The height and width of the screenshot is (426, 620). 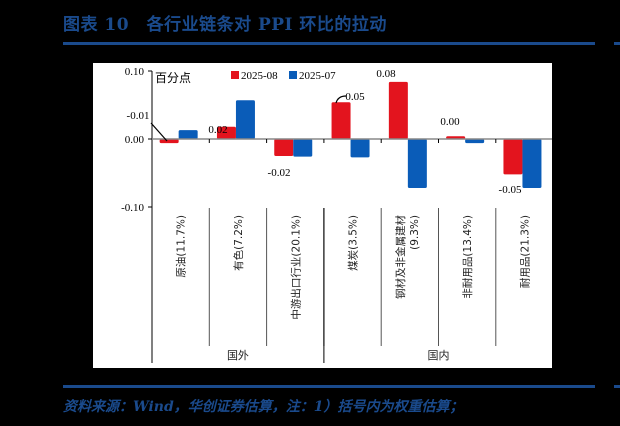 What do you see at coordinates (524, 251) in the screenshot?
I see `category-label: 耐用品(21.3%)` at bounding box center [524, 251].